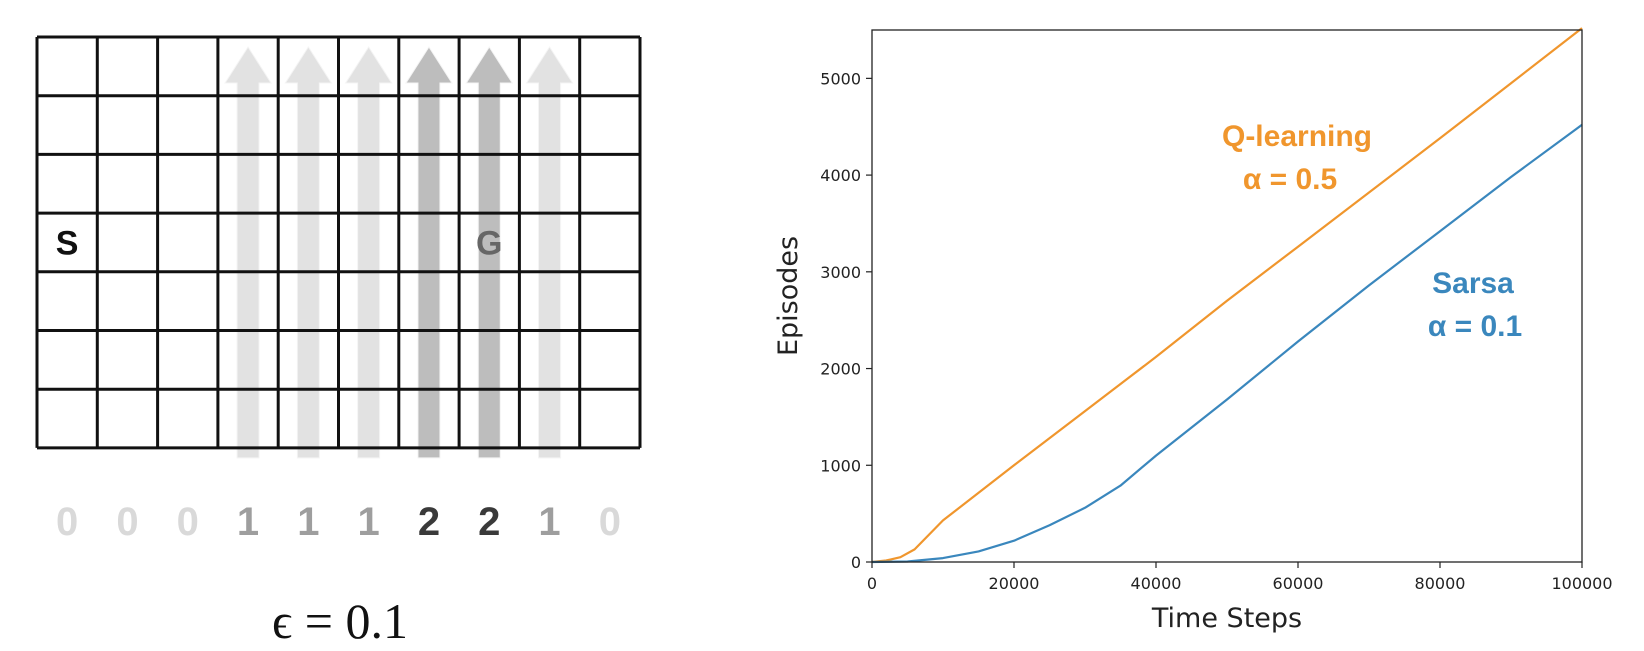 The height and width of the screenshot is (651, 1644). Describe the element at coordinates (1226, 618) in the screenshot. I see `x-axis-title: Time Steps` at that location.